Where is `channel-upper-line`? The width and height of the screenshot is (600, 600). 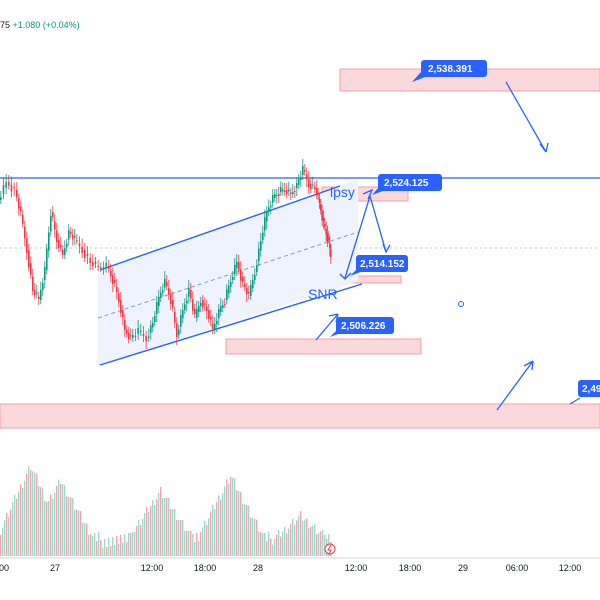
channel-upper-line is located at coordinates (220, 228).